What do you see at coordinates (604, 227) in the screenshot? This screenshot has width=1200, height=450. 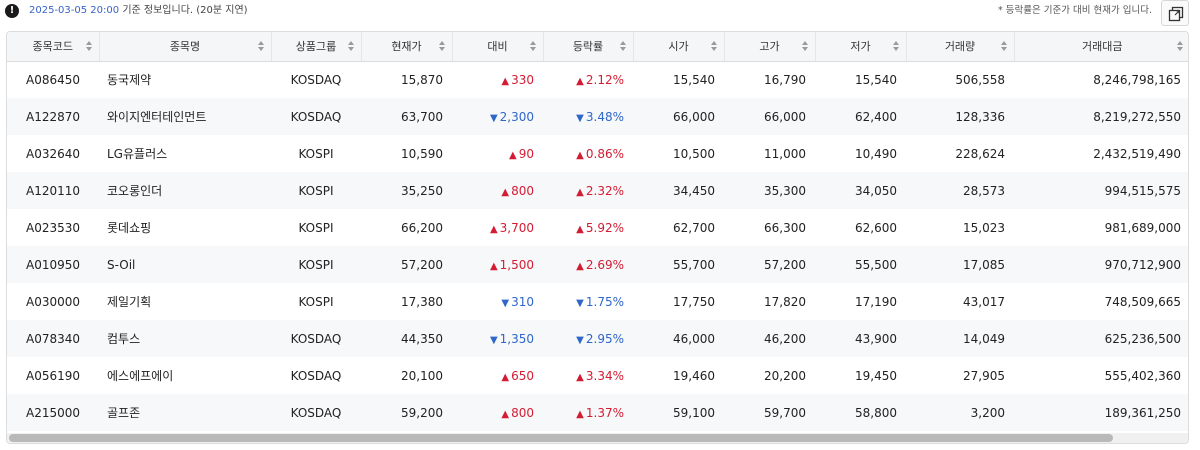 I see `rate-value: 5.92%` at bounding box center [604, 227].